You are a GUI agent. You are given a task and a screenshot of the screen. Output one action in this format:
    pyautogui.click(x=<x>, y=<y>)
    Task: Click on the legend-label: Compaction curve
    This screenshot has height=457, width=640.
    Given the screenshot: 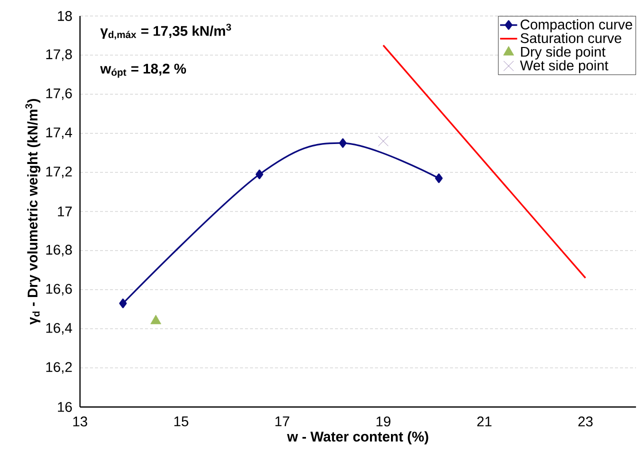 What is the action you would take?
    pyautogui.click(x=576, y=25)
    